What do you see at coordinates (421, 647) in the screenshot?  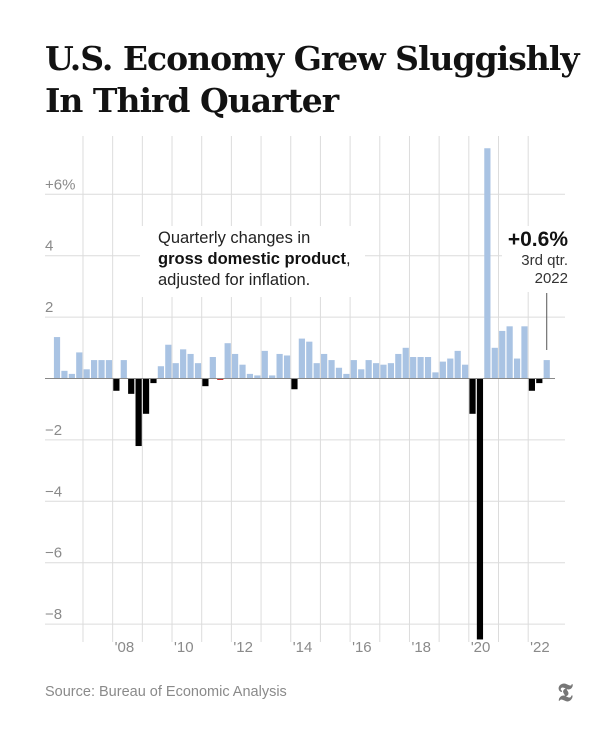 I see `x-tick-label: '18` at bounding box center [421, 647].